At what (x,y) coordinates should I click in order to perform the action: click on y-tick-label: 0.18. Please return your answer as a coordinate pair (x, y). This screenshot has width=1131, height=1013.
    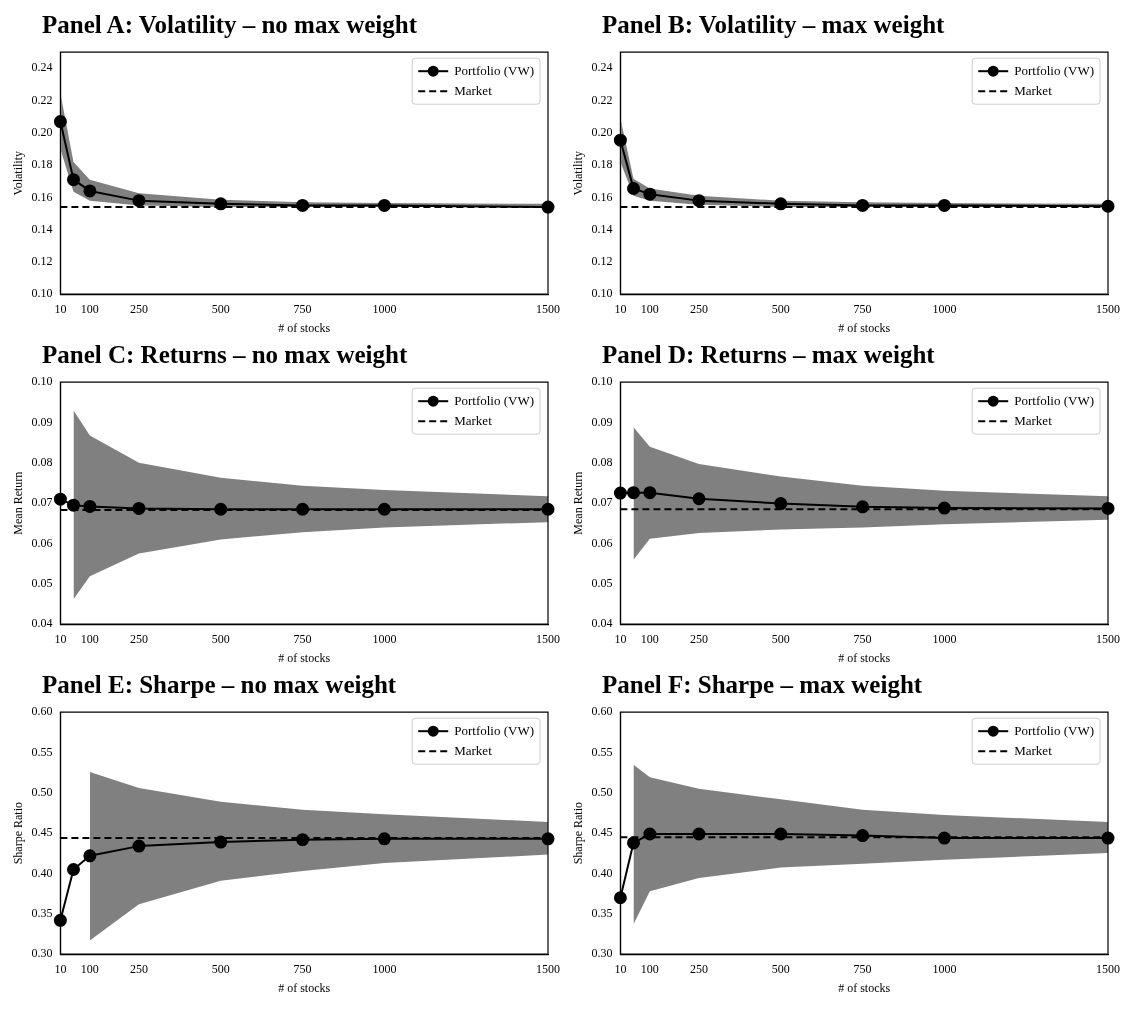
    Looking at the image, I should click on (42, 164).